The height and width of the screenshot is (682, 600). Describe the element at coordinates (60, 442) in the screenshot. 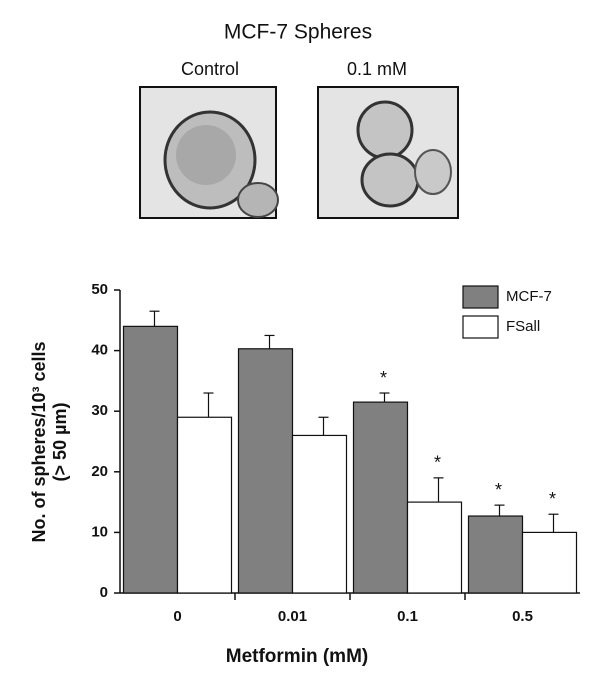

I see `y-axis-title: (> 50 µm)` at that location.